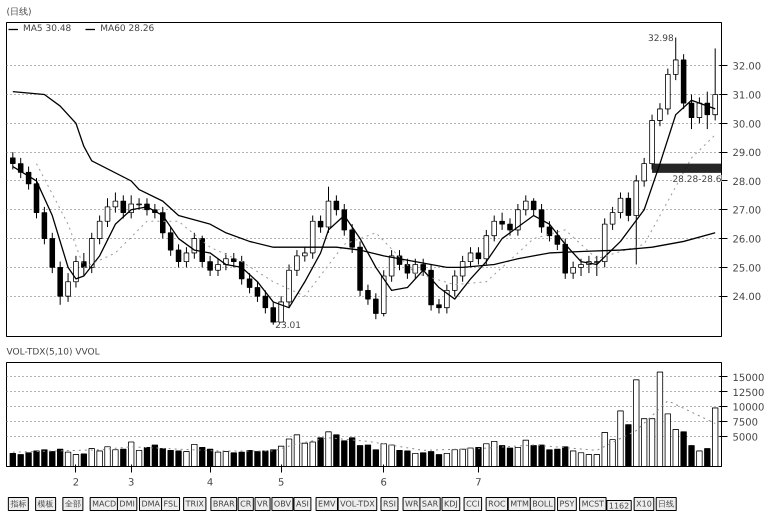 This screenshot has height=520, width=771. I want to click on text: RSI, so click(389, 504).